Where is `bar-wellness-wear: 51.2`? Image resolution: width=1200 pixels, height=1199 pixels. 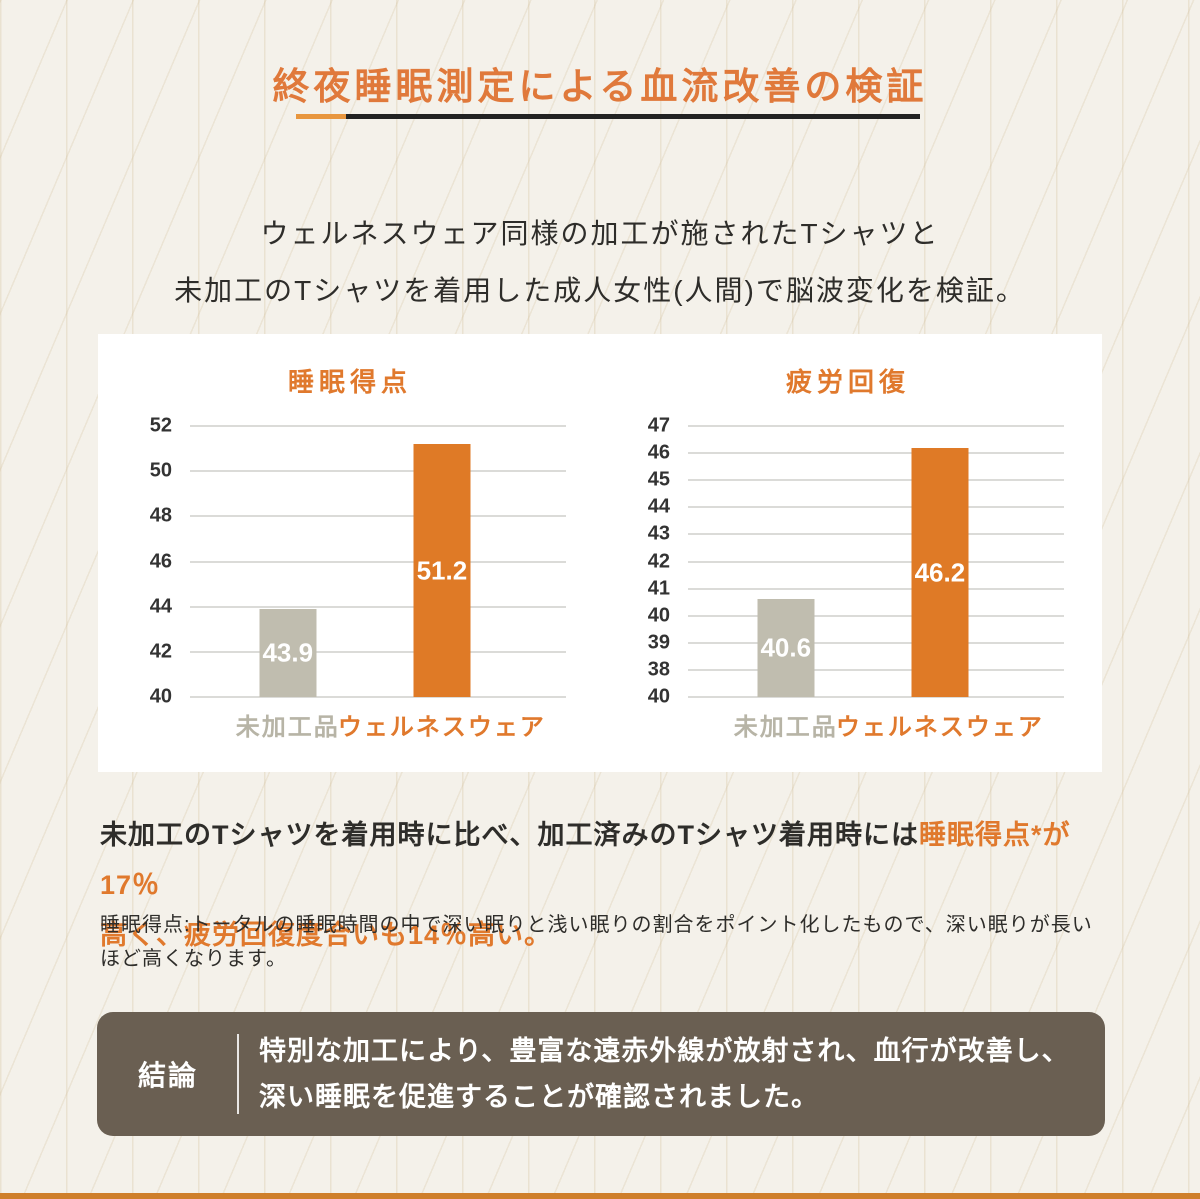 bar-wellness-wear: 51.2 is located at coordinates (442, 570).